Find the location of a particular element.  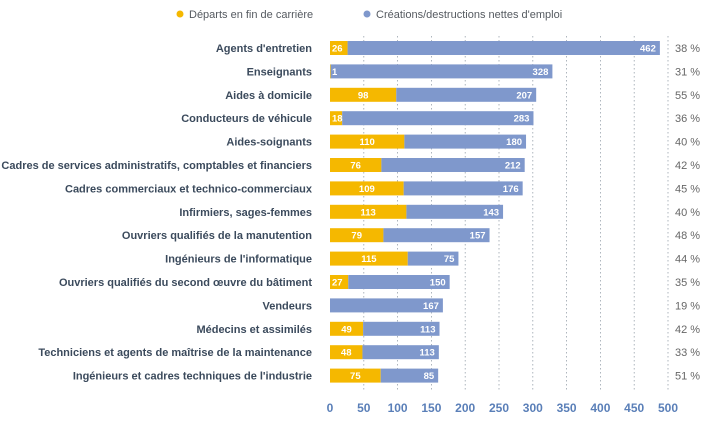

legend-marker-creations is located at coordinates (367, 14).